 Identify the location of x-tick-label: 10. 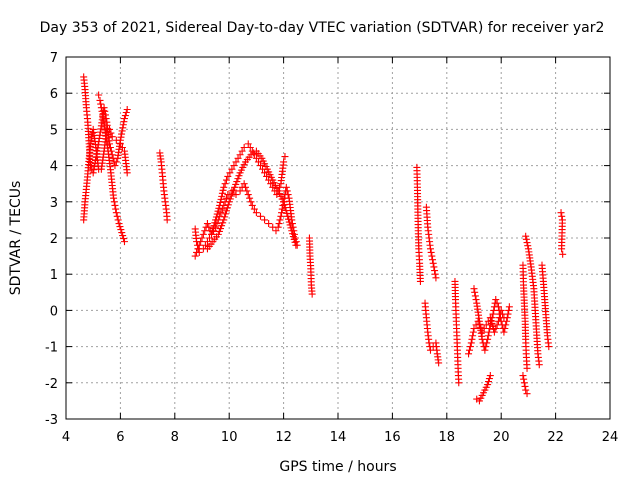
(229, 437).